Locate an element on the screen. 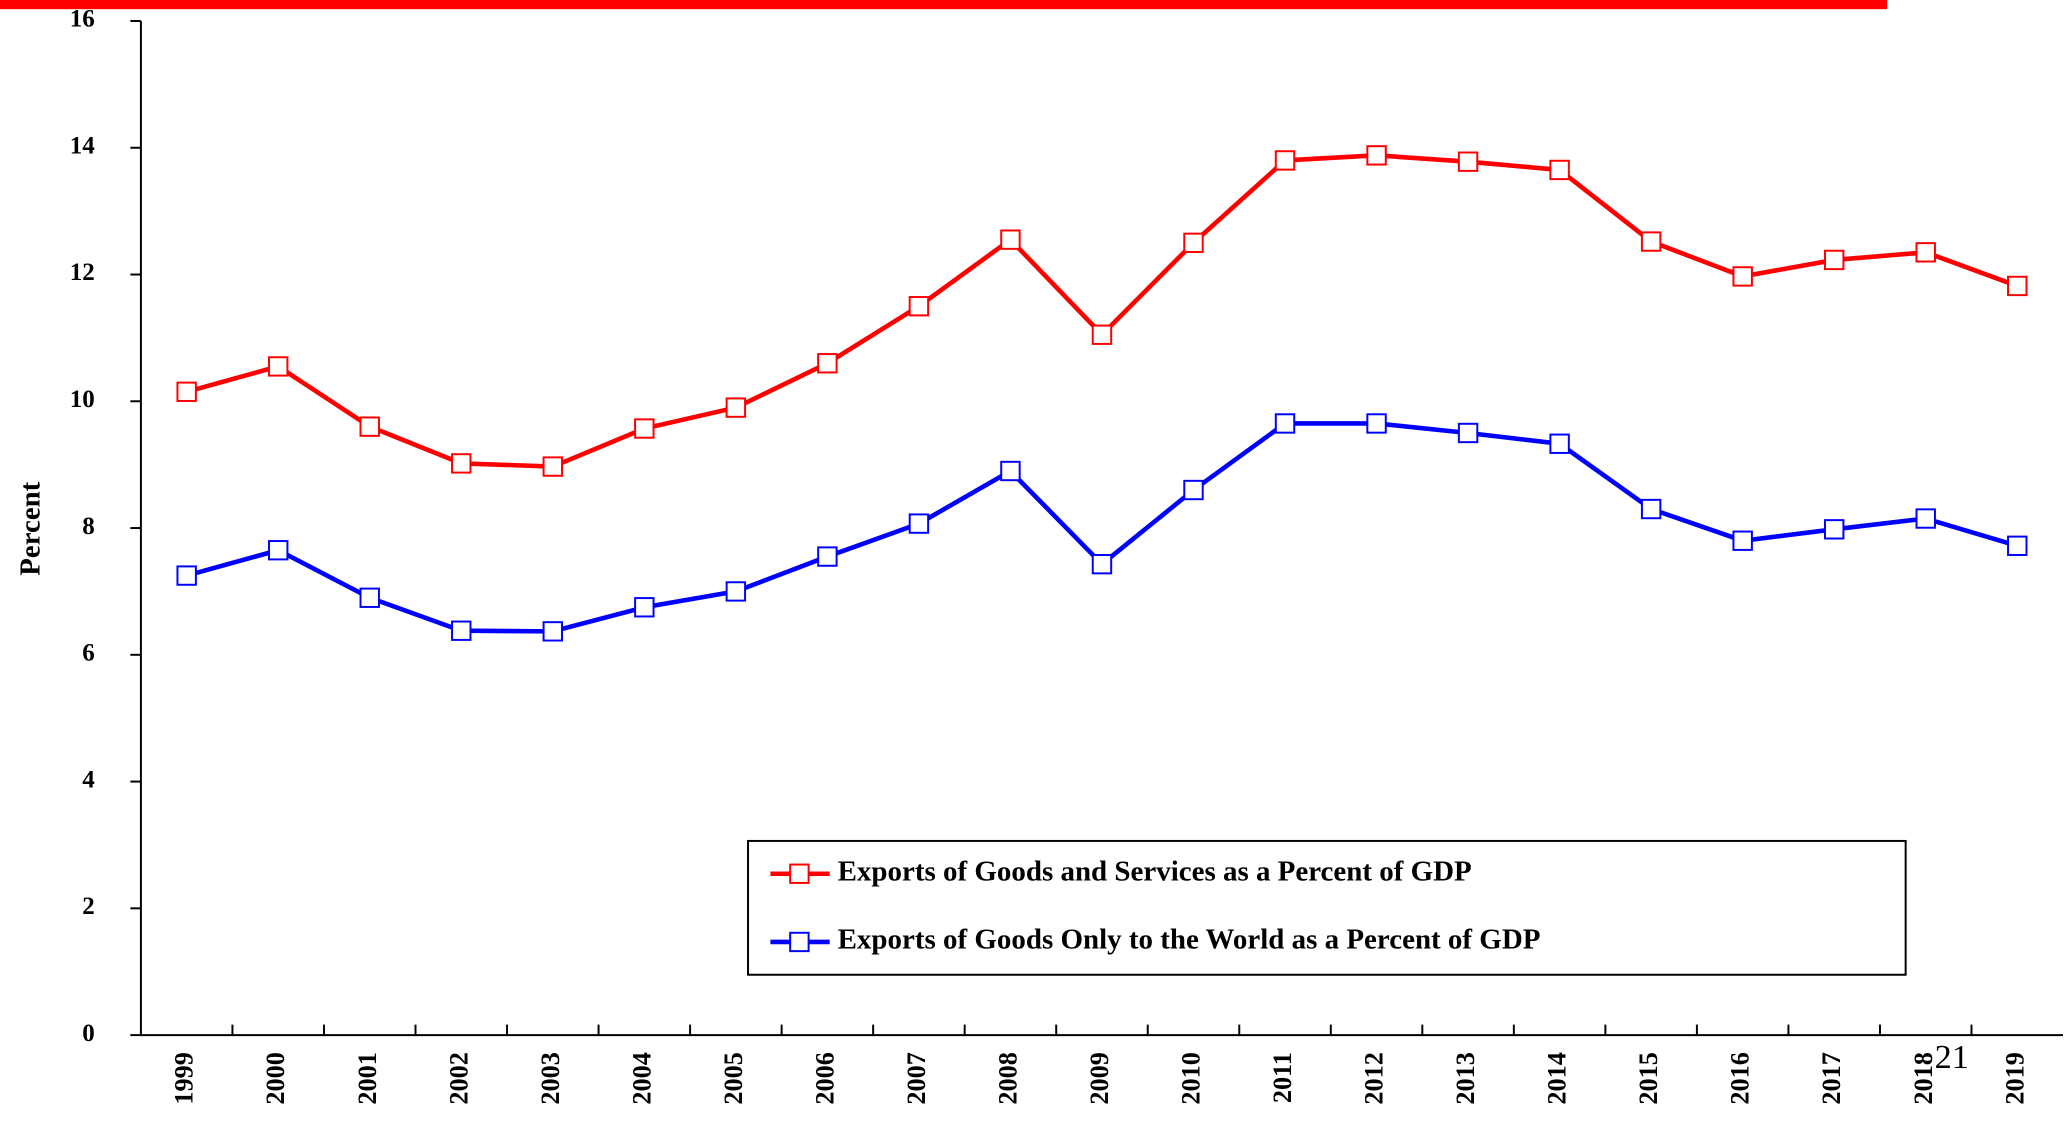 This screenshot has height=1123, width=2065. x-tick-label: 2005 is located at coordinates (733, 1078).